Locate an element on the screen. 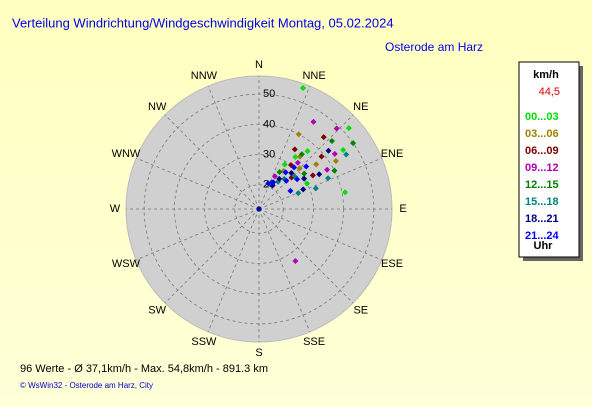  legend-entry: 09...12 is located at coordinates (542, 168).